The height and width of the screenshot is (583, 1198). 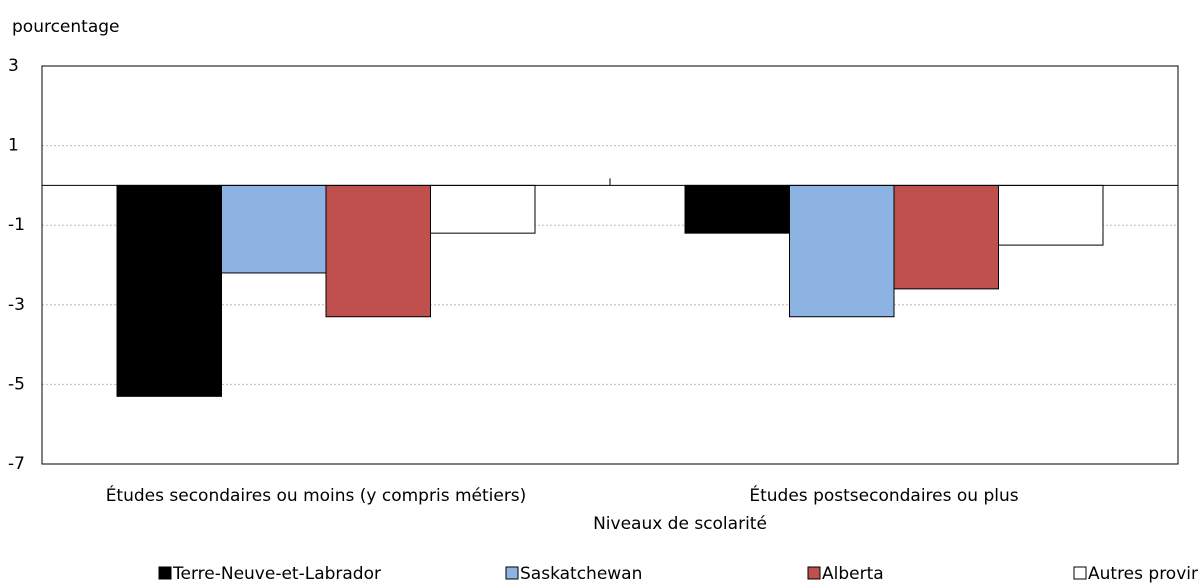 What do you see at coordinates (883, 495) in the screenshot?
I see `x-tick-label: Études postsecondaires ou plus` at bounding box center [883, 495].